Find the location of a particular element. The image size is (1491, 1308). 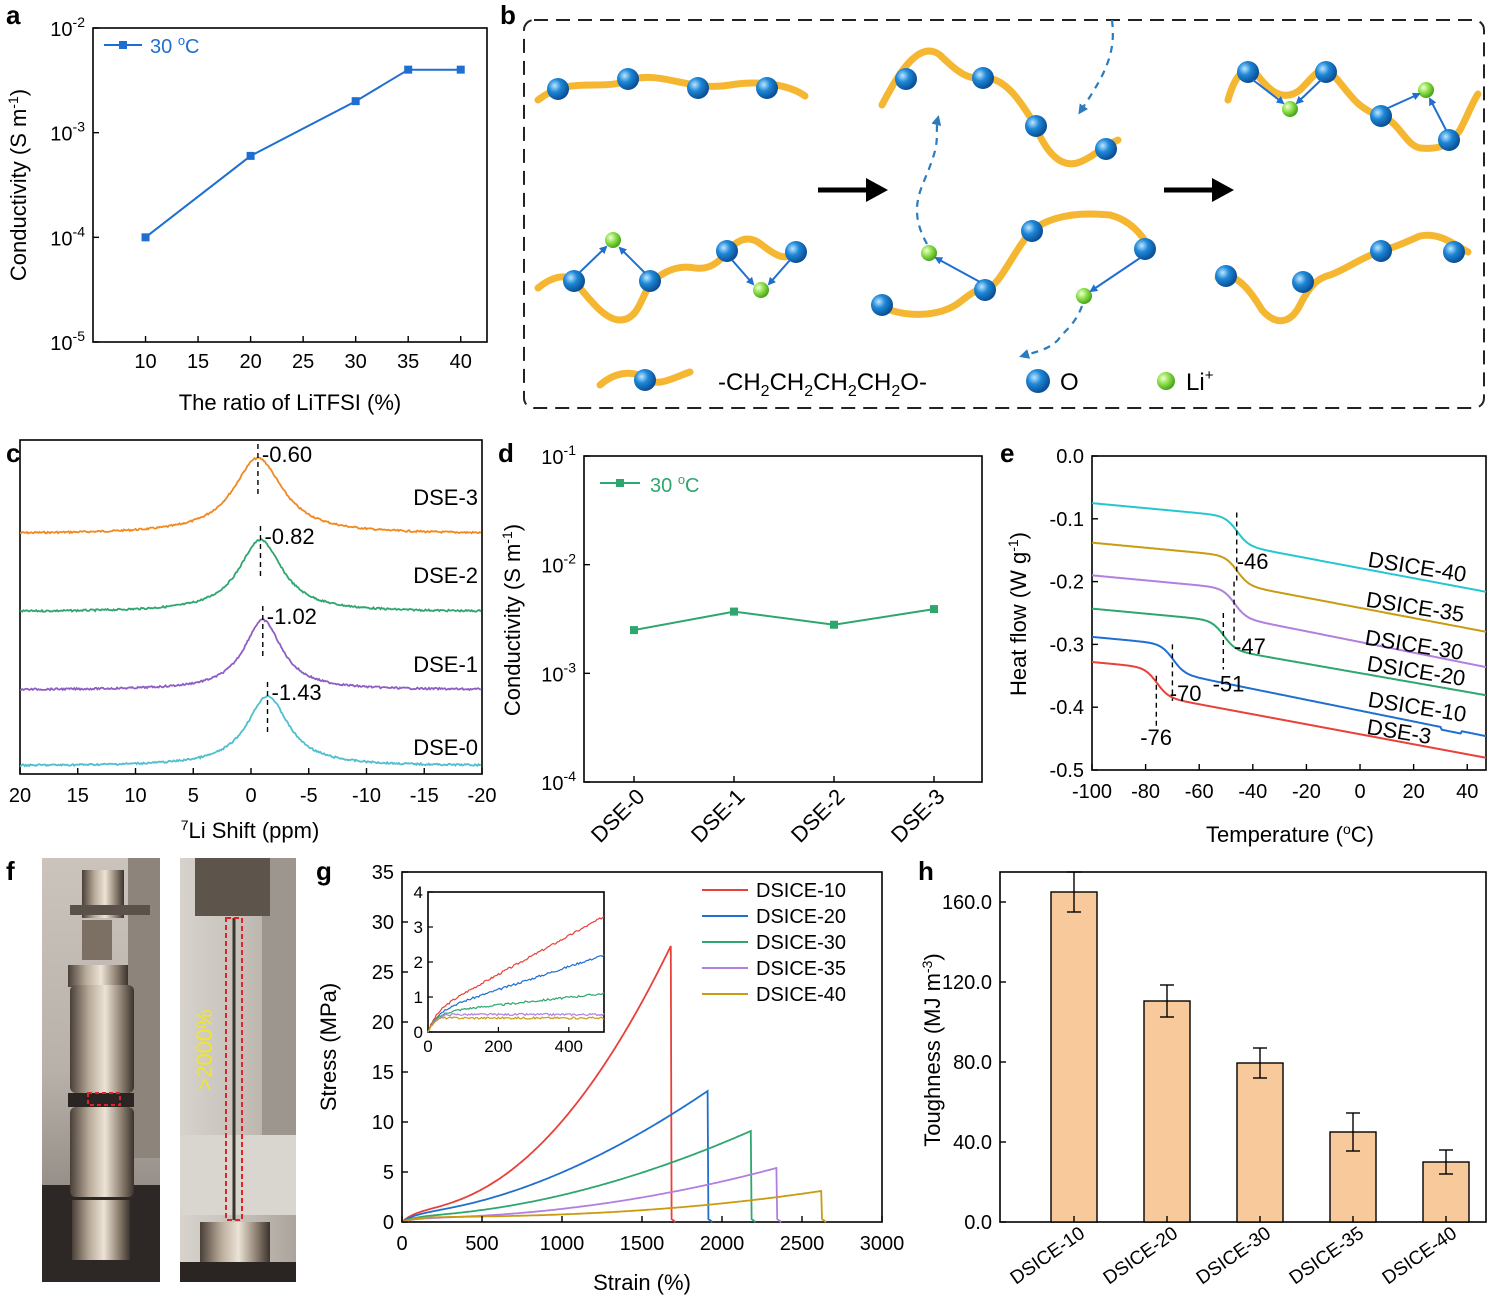

y-tick-label: -0.2 is located at coordinates (1067, 583).